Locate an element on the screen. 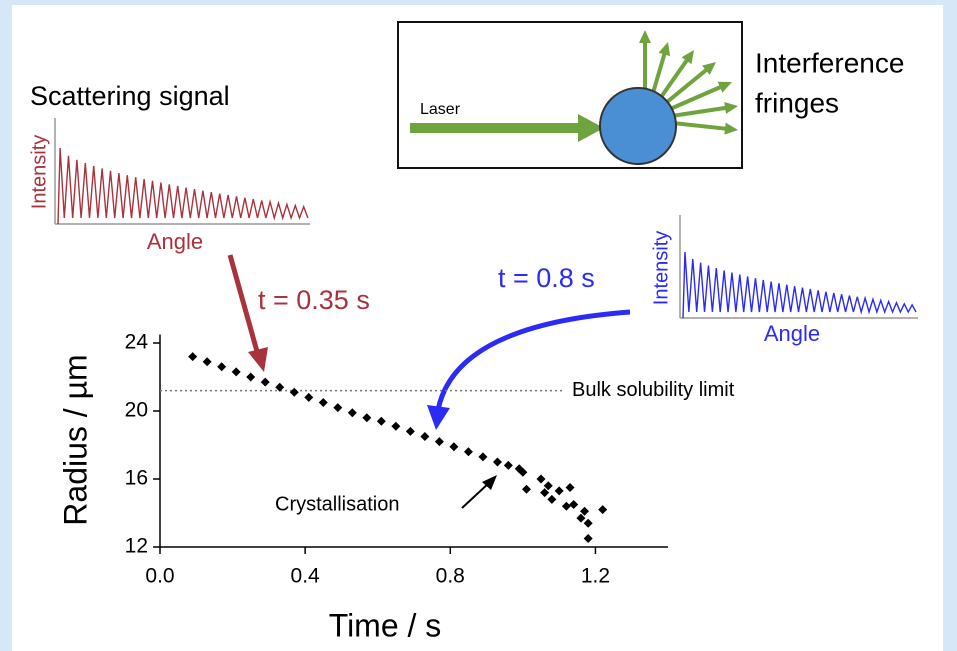  x-tick-label: 1.2 is located at coordinates (595, 576).